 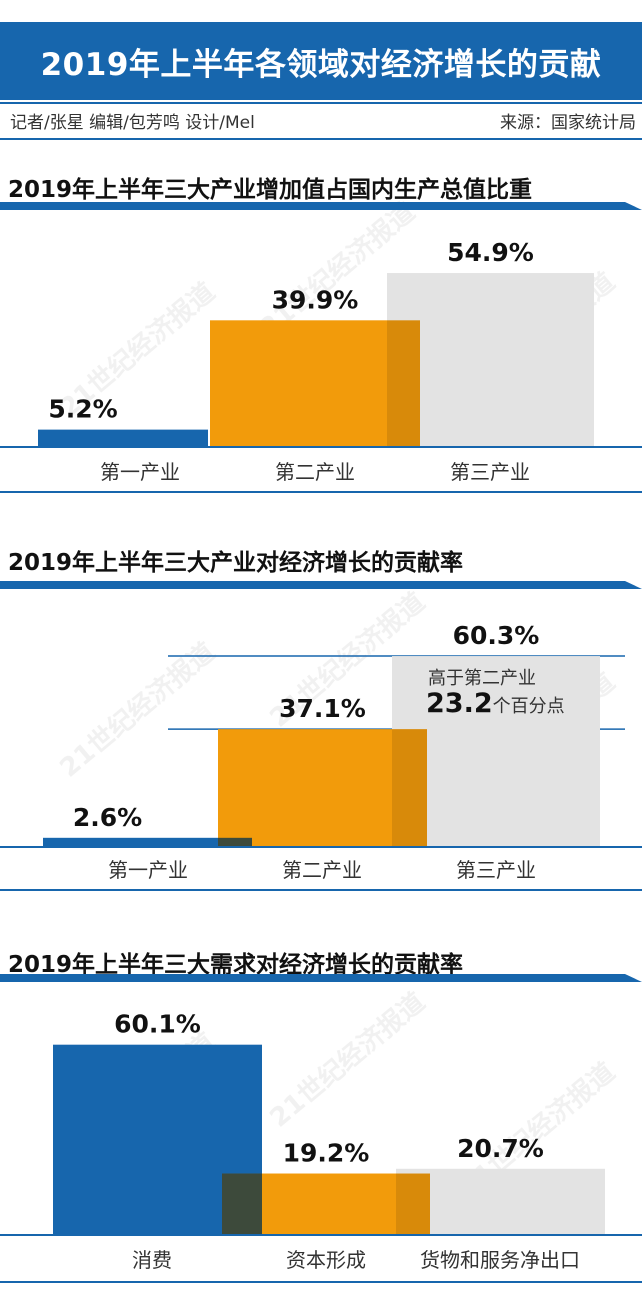 What do you see at coordinates (490, 252) in the screenshot?
I see `value-label: 54.9%` at bounding box center [490, 252].